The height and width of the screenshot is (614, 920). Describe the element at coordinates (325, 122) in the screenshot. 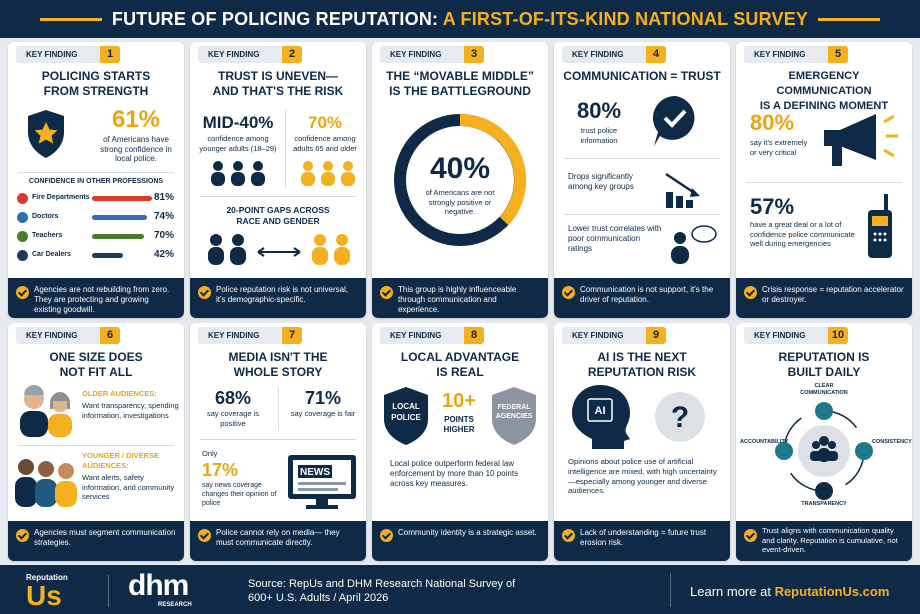

I see `element: 70%` at that location.